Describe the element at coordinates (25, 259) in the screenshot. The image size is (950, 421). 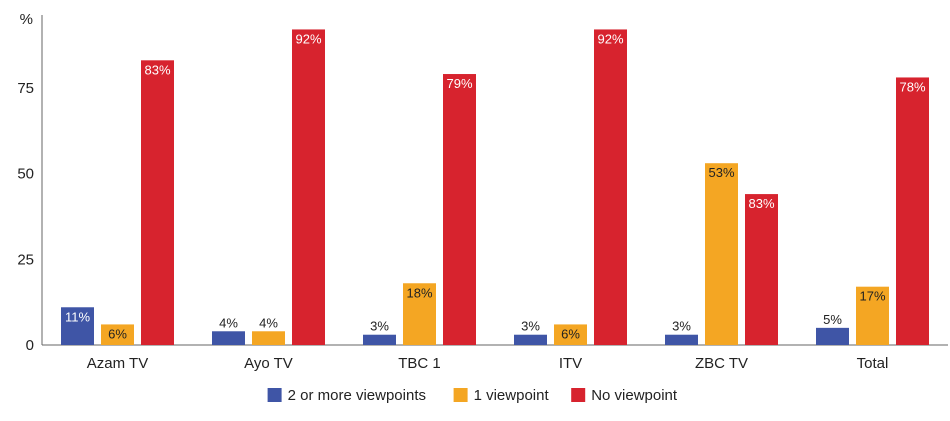
I see `y-tick-label: 25` at that location.